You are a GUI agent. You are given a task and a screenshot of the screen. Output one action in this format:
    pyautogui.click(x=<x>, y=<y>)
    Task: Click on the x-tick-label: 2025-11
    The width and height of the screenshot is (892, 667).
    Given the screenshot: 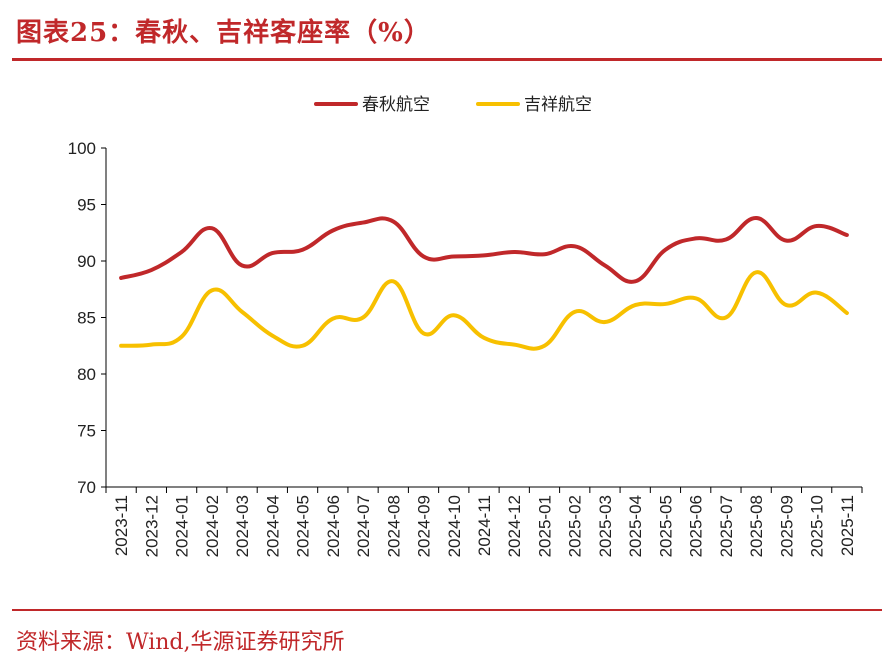 What is the action you would take?
    pyautogui.click(x=847, y=525)
    